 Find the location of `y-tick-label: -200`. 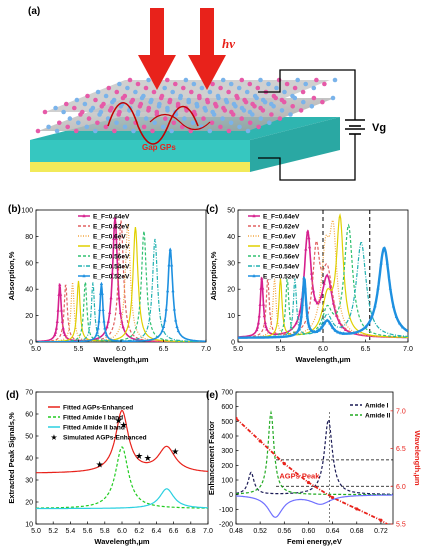

y-tick-label: -200 is located at coordinates (226, 525).